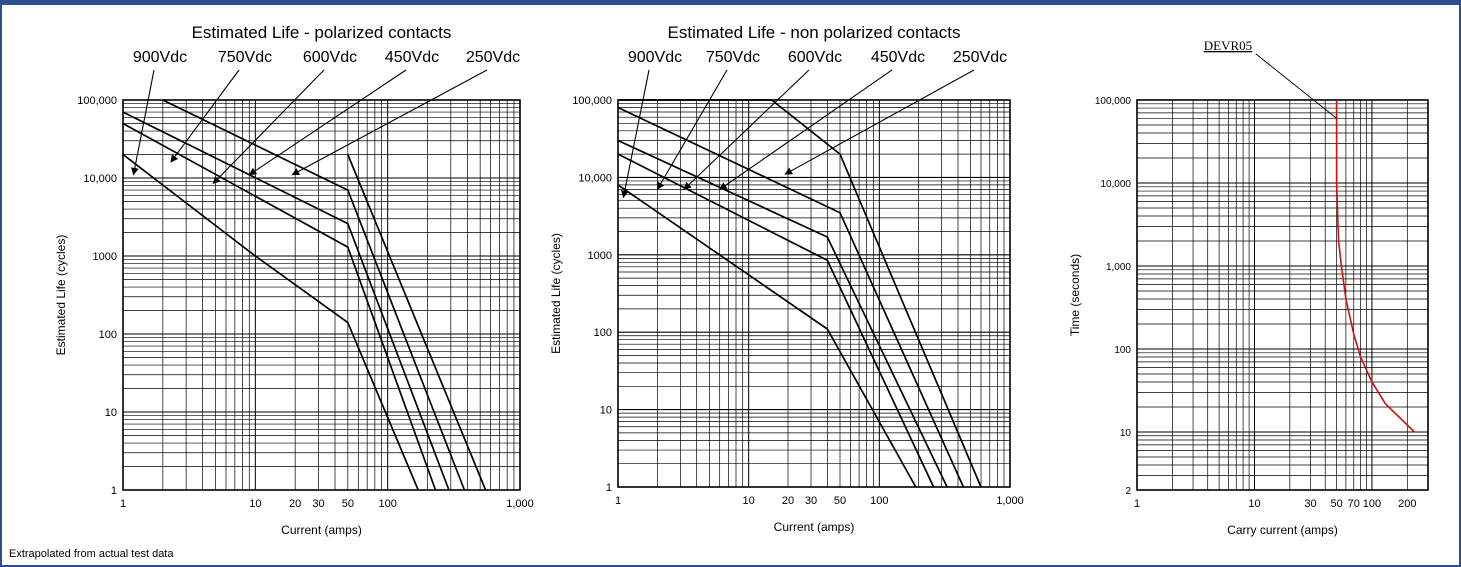  I want to click on x-tick-label: 70, so click(1354, 504).